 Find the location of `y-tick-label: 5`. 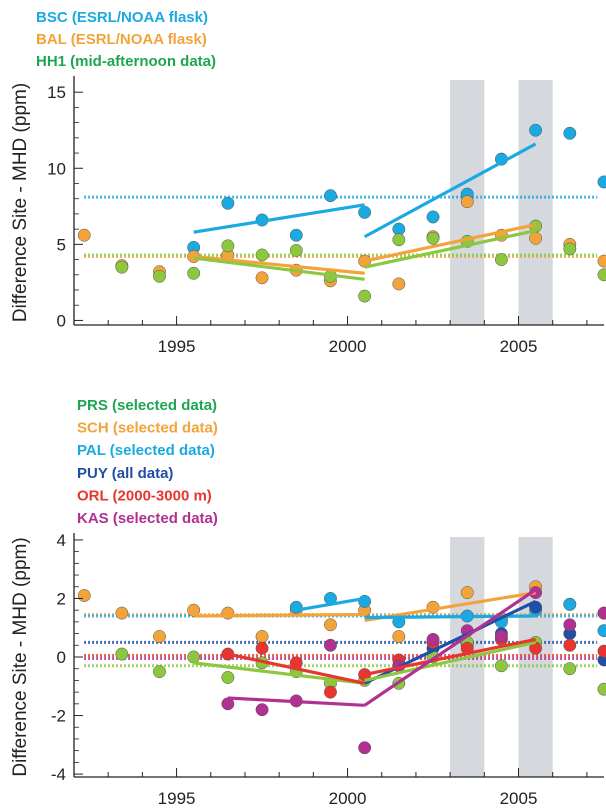

y-tick-label: 5 is located at coordinates (61, 244).